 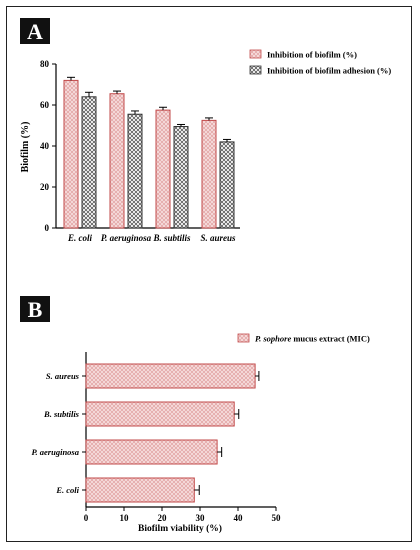 I want to click on panel-b-badge, so click(x=35, y=309).